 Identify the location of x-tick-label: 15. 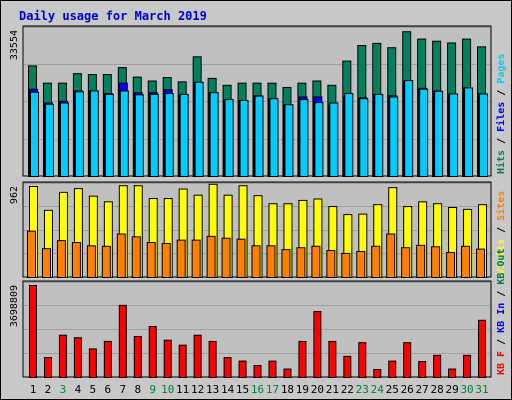
(242, 389).